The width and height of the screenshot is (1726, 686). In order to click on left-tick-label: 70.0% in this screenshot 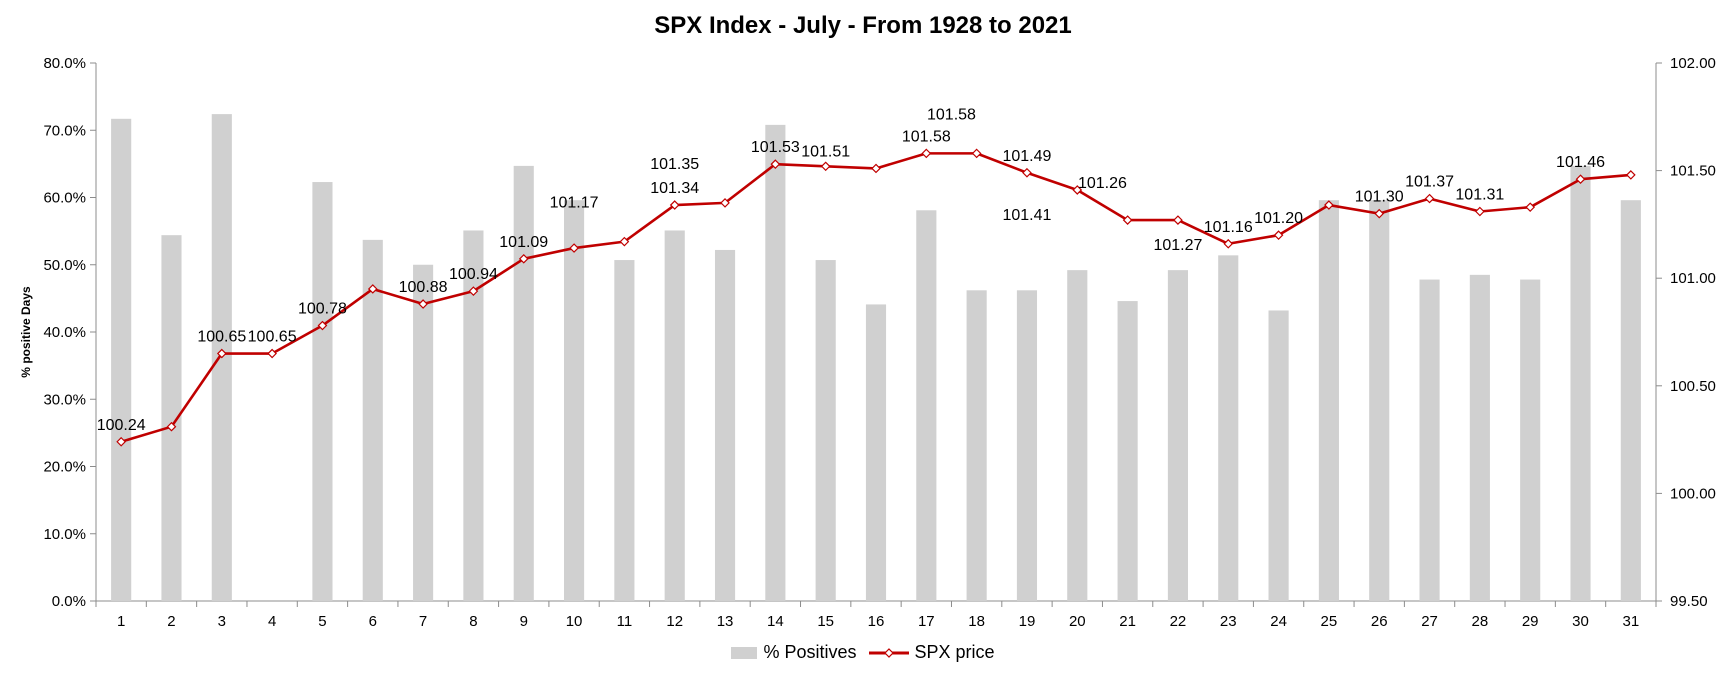, I will do `click(64, 130)`.